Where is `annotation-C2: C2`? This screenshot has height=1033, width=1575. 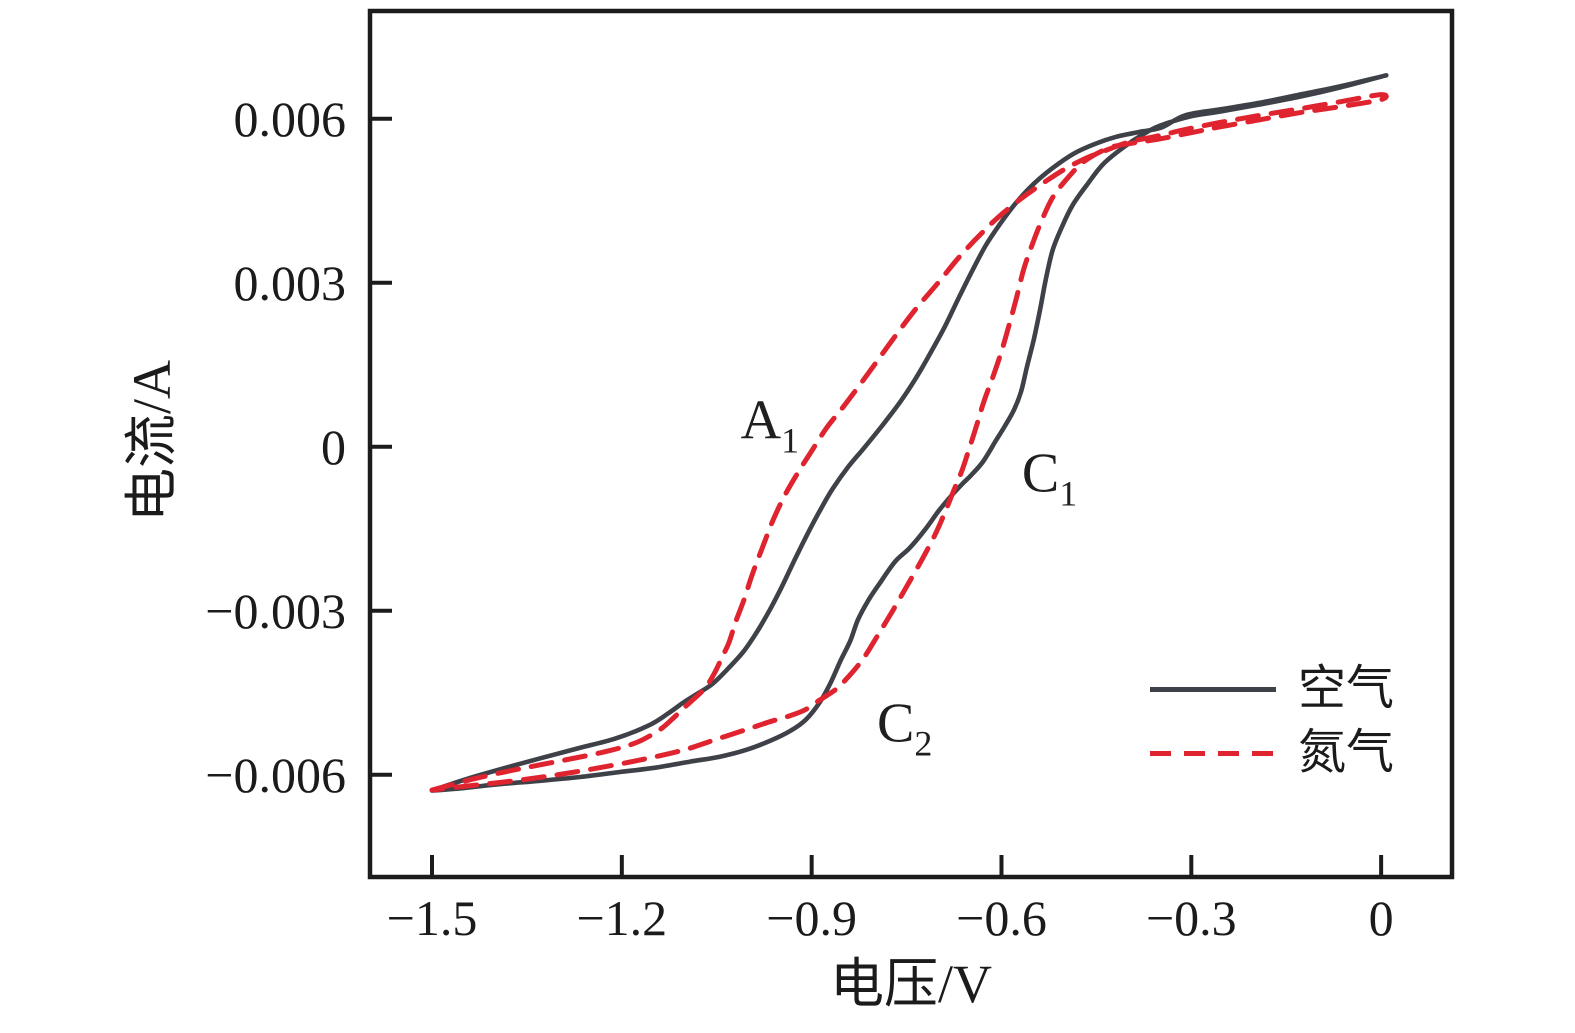
annotation-C2: C2 is located at coordinates (904, 729).